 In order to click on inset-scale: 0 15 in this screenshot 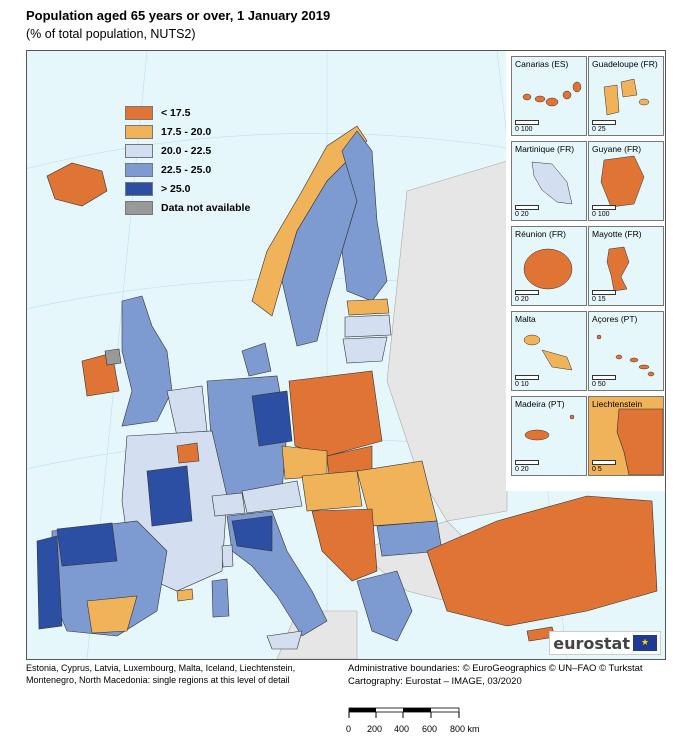, I will do `click(604, 296)`.